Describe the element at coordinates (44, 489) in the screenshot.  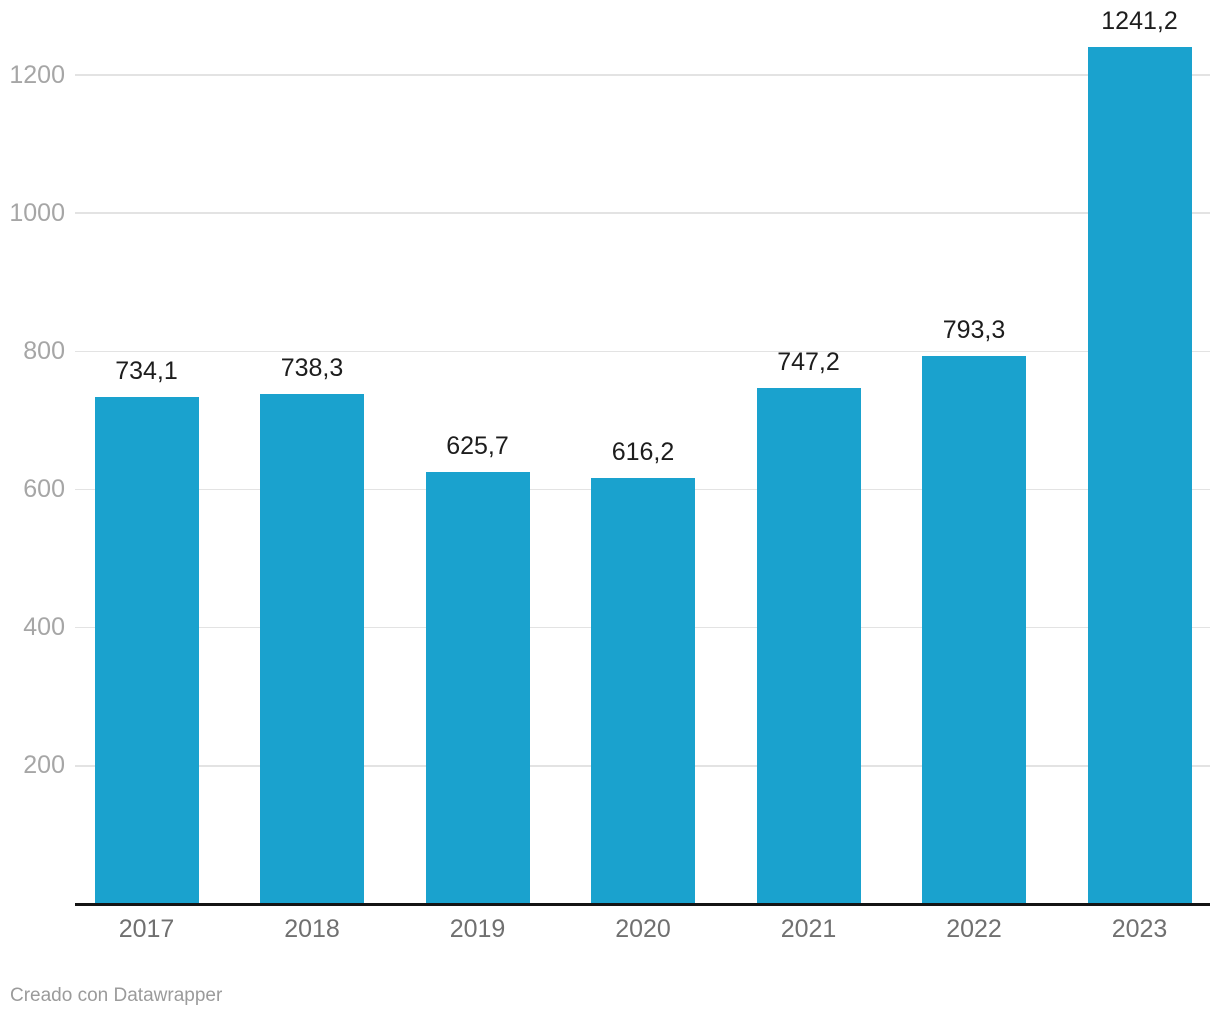
I see `y-tick-label: 600` at that location.